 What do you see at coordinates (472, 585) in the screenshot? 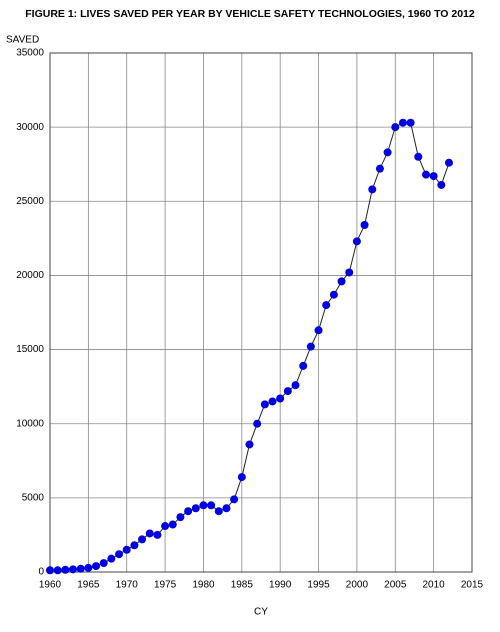
I see `x-tick-label: 2015` at bounding box center [472, 585].